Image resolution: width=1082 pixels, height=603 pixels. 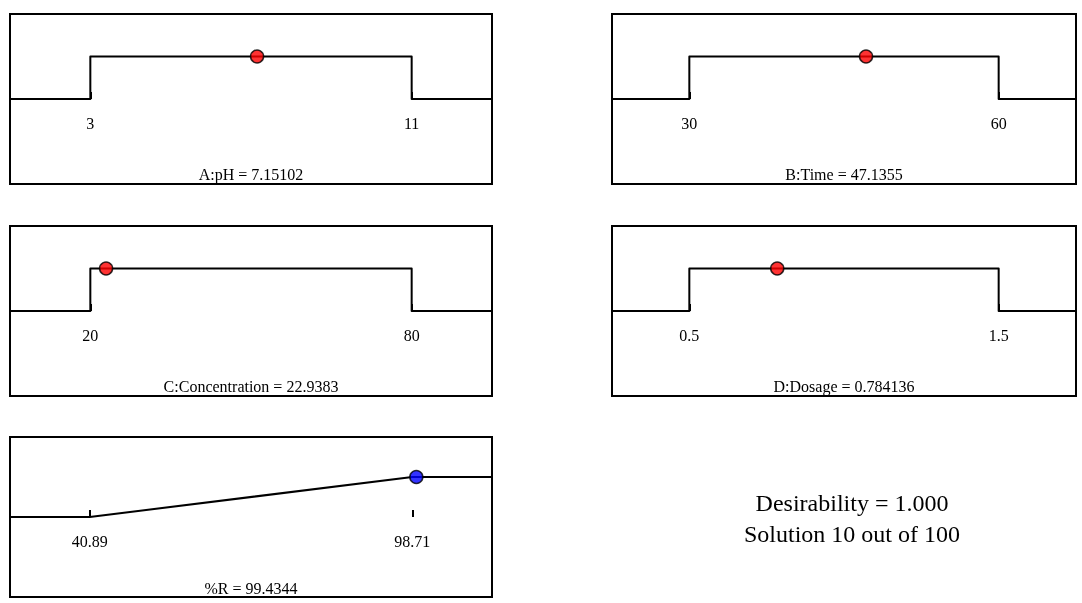 What do you see at coordinates (689, 335) in the screenshot?
I see `x-tick-label: 0.5` at bounding box center [689, 335].